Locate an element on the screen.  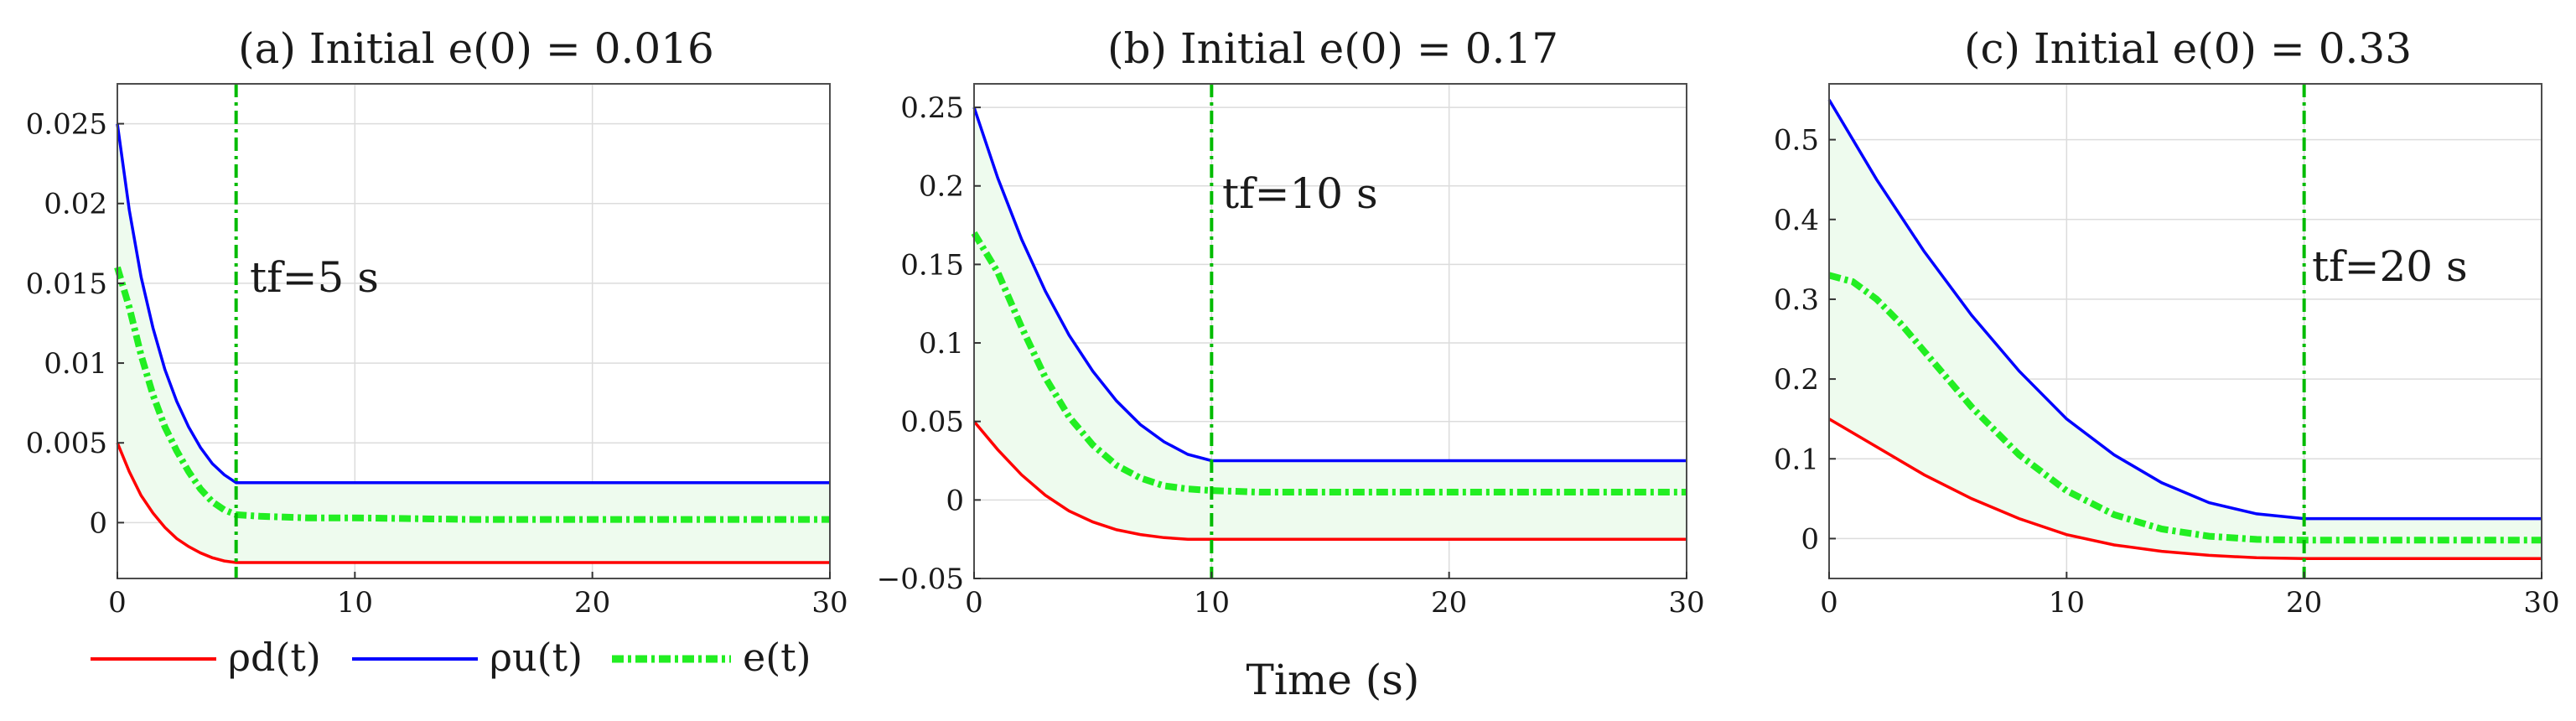
panel-a-ytick-label-5: 0.025 is located at coordinates (66, 125).